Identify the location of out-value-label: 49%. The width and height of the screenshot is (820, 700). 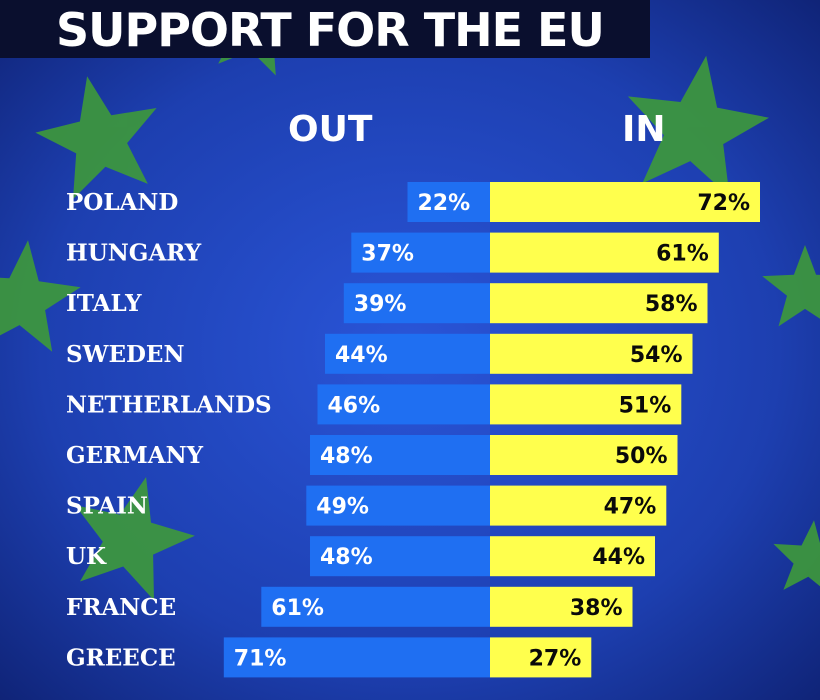
(342, 507).